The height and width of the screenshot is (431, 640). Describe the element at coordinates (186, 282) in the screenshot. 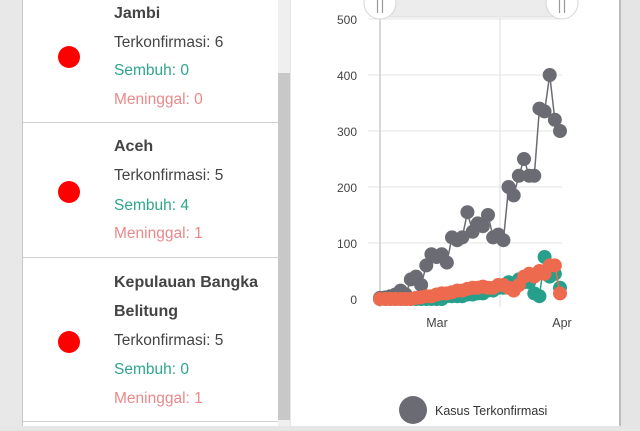

I see `province-name-line1: Kepulauan Bangka` at that location.